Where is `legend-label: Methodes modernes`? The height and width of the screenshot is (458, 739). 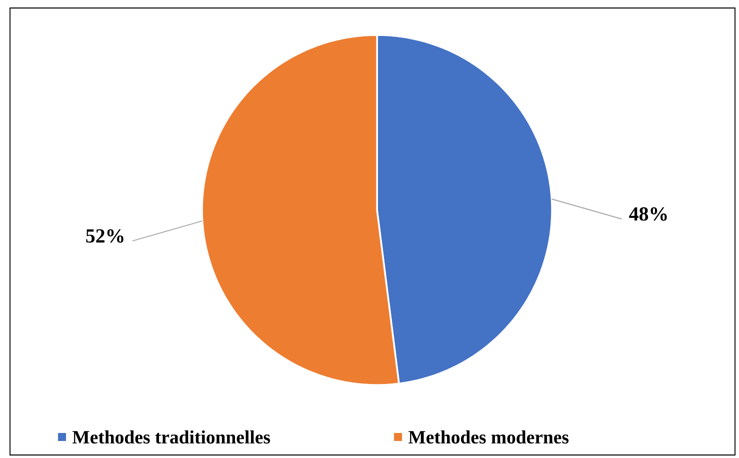
legend-label: Methodes modernes is located at coordinates (488, 437).